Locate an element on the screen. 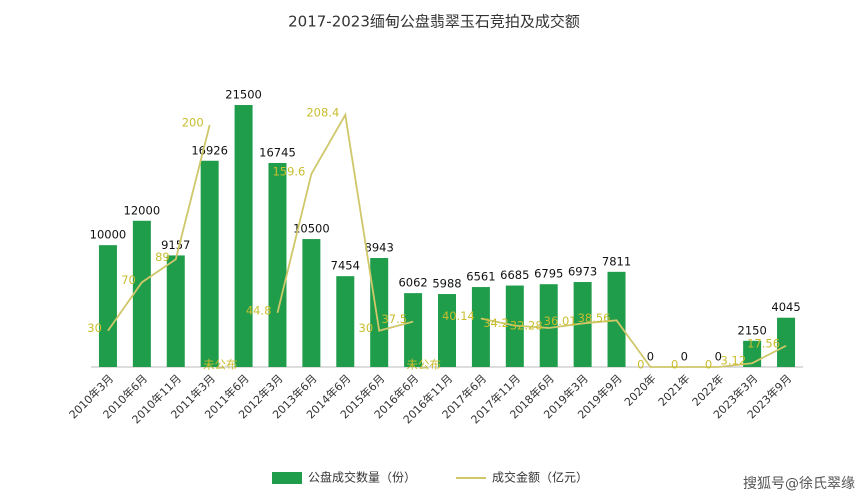 Image resolution: width=868 pixels, height=500 pixels. bar-value-label: 16926 is located at coordinates (209, 150).